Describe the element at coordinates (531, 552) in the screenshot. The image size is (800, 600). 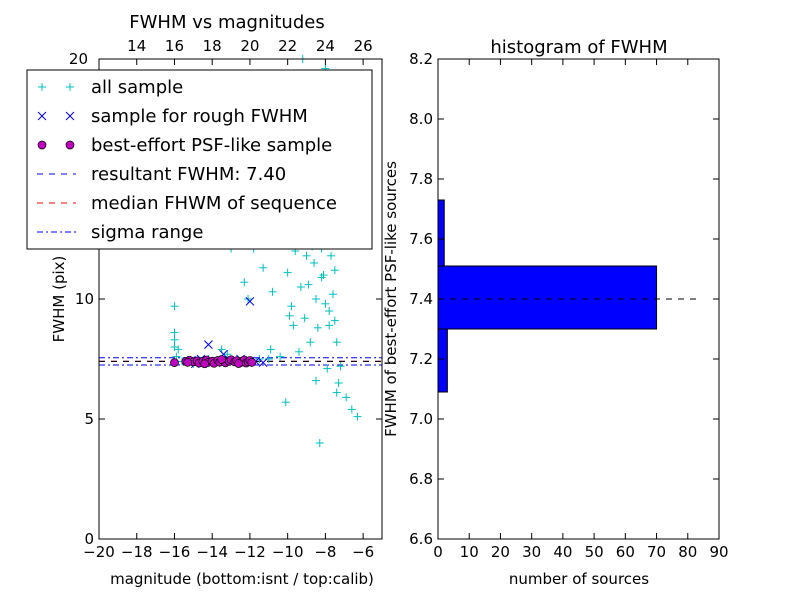
I see `hist-x-tick-label: 30` at that location.